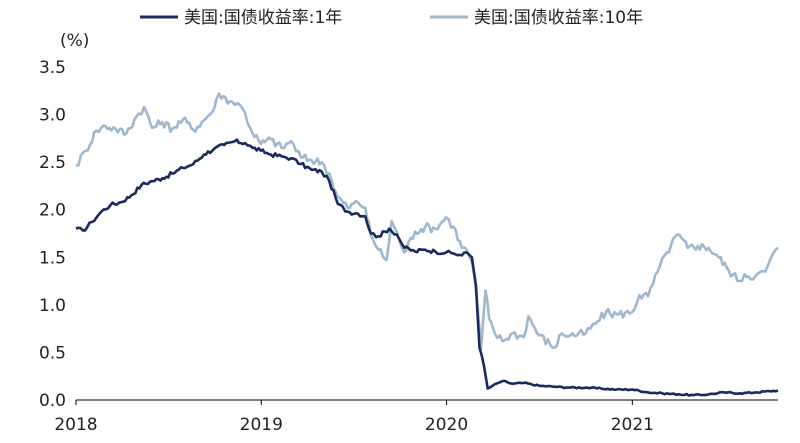 The image size is (800, 443). Describe the element at coordinates (632, 425) in the screenshot. I see `x-tick-label: 2021` at that location.